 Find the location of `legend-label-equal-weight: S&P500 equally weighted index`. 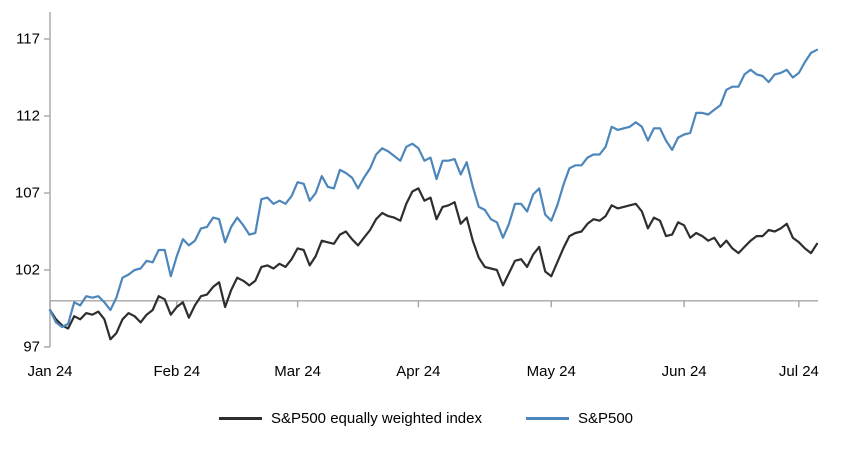

legend-label-equal-weight: S&P500 equally weighted index is located at coordinates (376, 418).